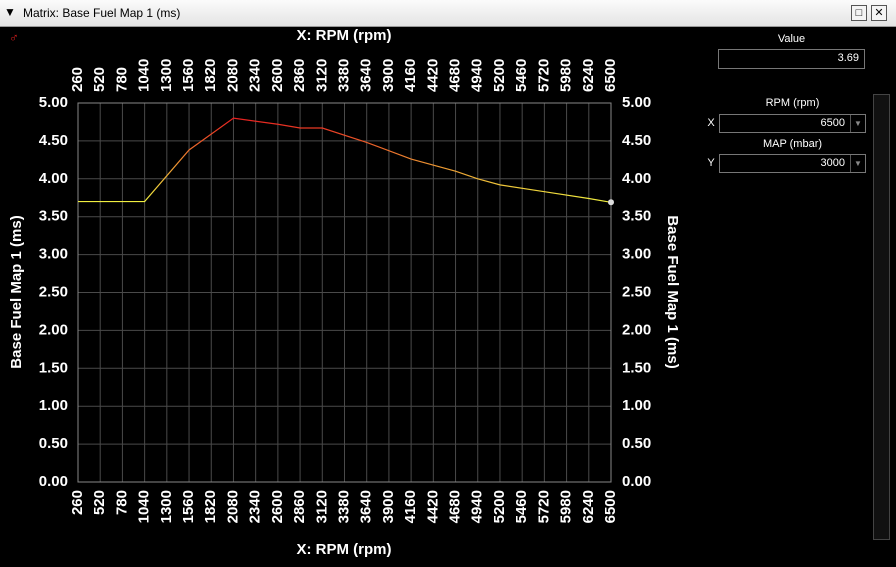  Describe the element at coordinates (448, 13) in the screenshot. I see `title-bar: ▼ Matrix: Base Fuel Map 1 (ms) □ ✕` at that location.